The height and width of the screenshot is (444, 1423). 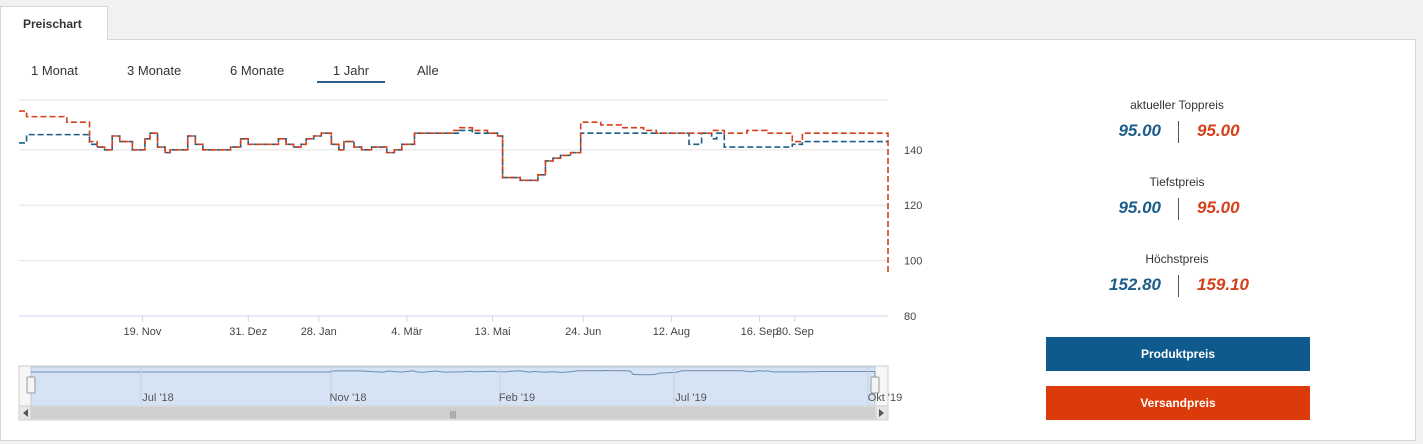 What do you see at coordinates (1139, 207) in the screenshot?
I see `tiefstpreis-produkt-value: 95.00` at bounding box center [1139, 207].